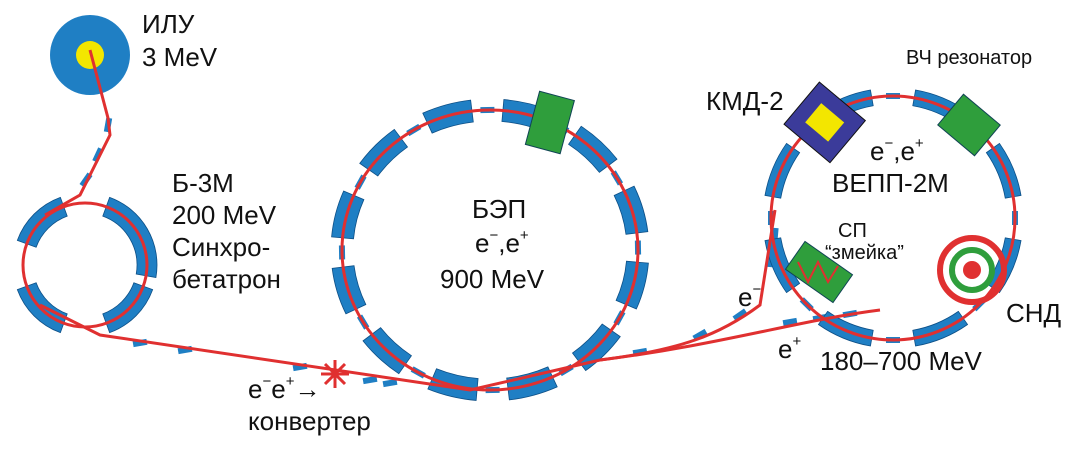 Image resolution: width=1079 pixels, height=455 pixels. What do you see at coordinates (307, 389) in the screenshot?
I see `arrow: →` at bounding box center [307, 389].